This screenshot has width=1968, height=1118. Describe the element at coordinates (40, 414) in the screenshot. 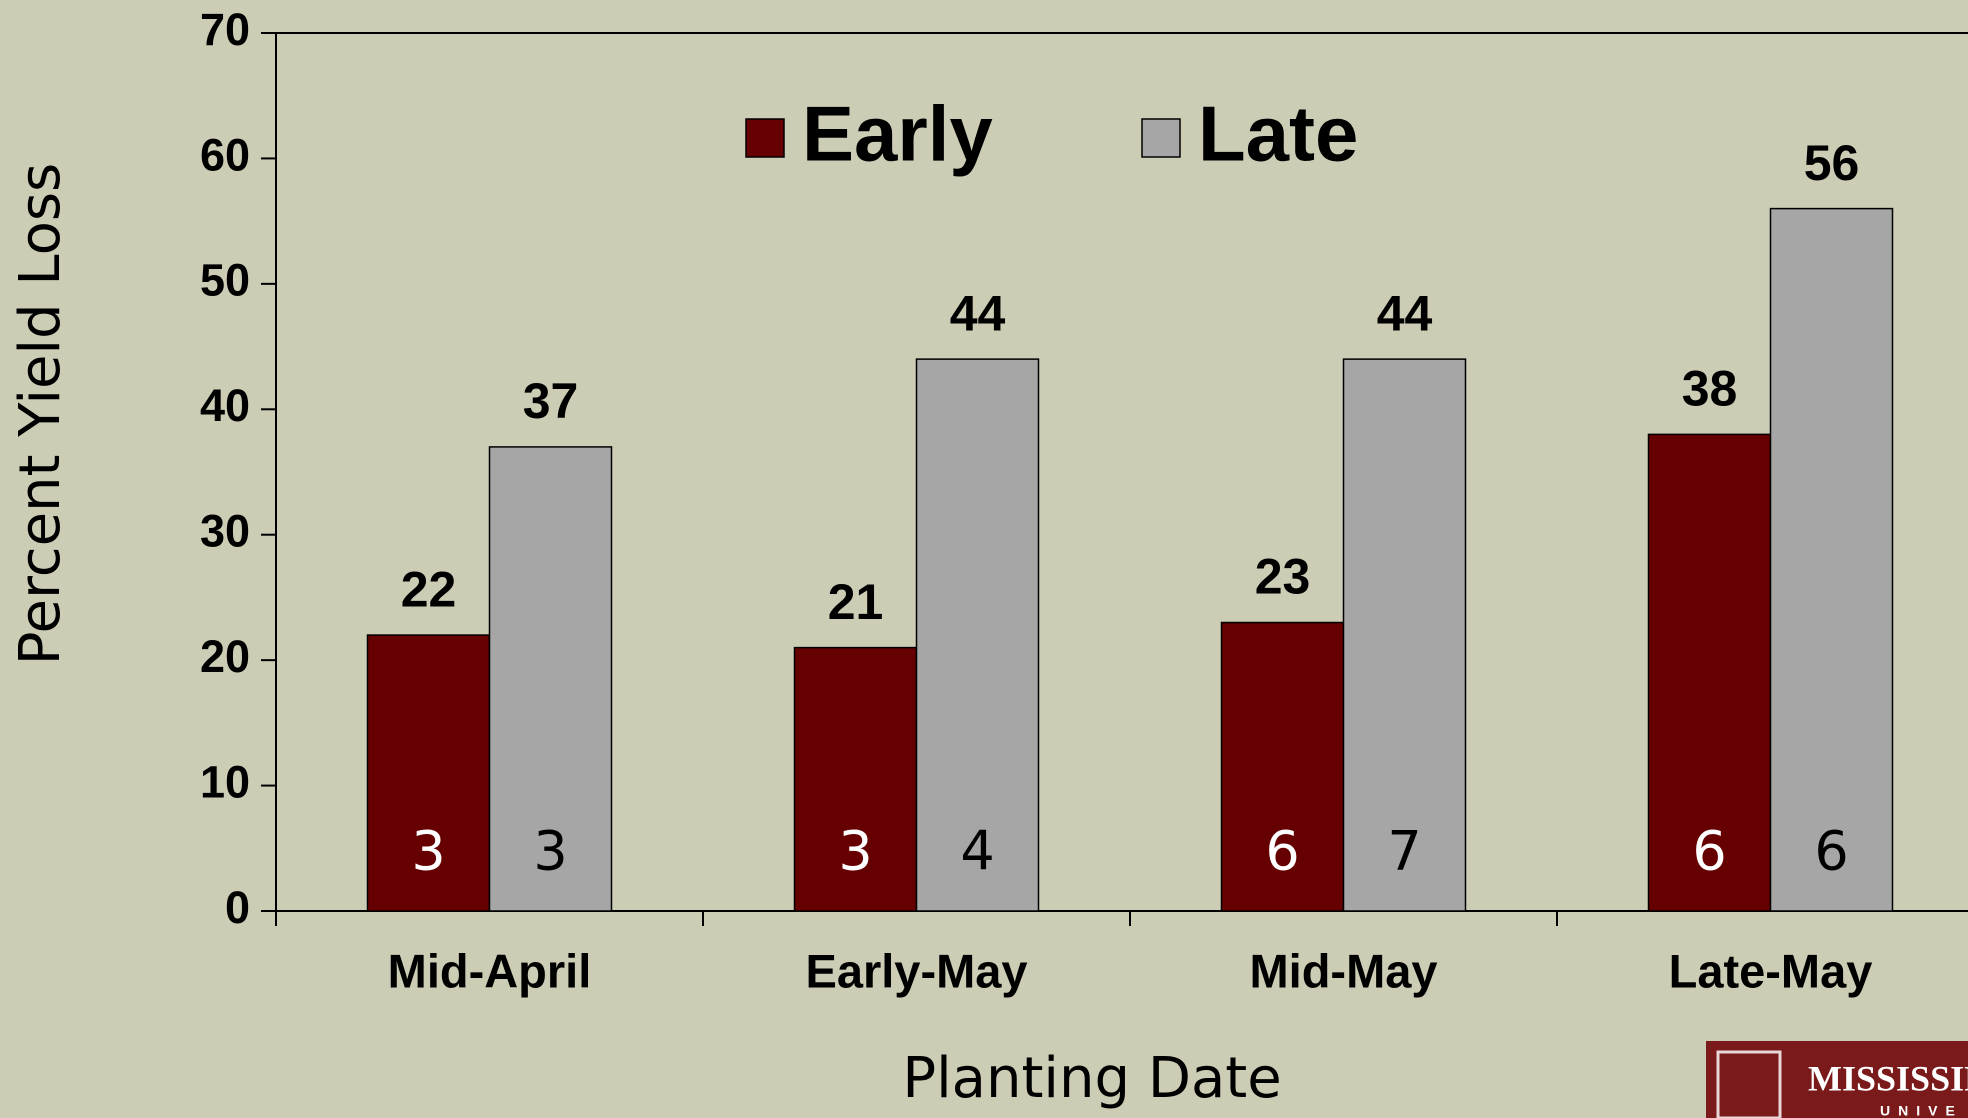

I see `y-axis-title: Percent Yield Loss` at that location.